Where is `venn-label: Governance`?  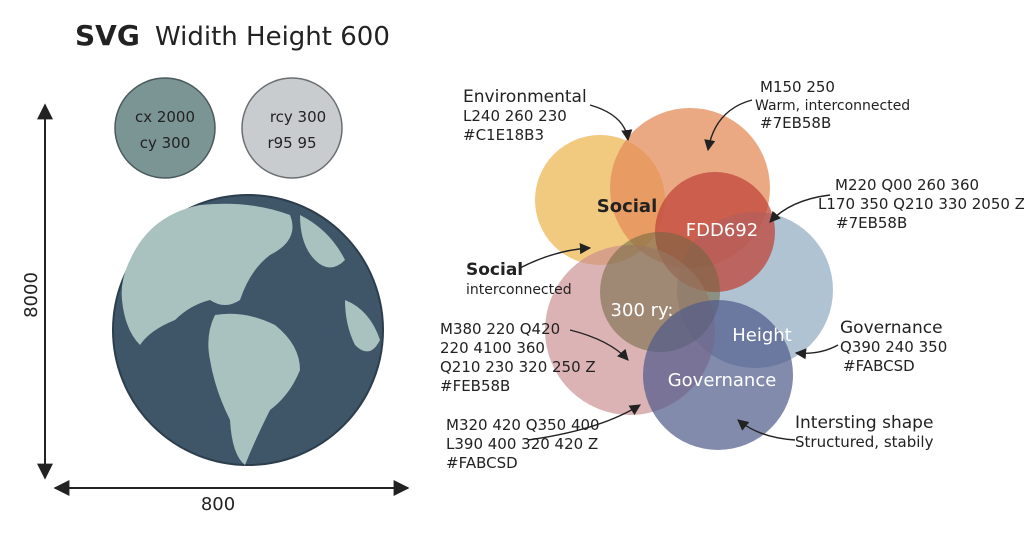
venn-label: Governance is located at coordinates (722, 380).